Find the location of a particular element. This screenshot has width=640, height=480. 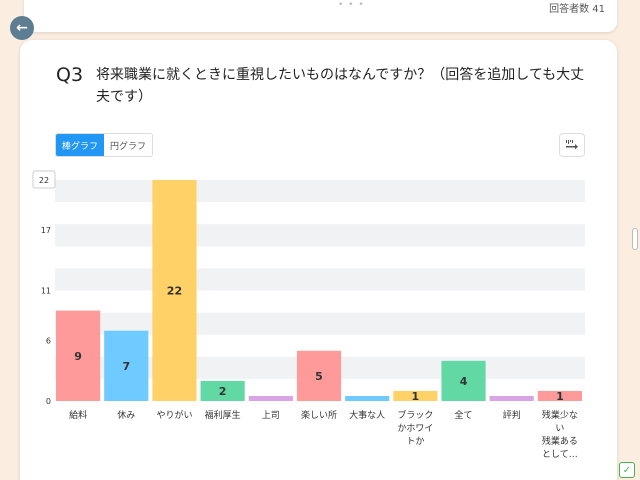

y-tick-label: 11 is located at coordinates (46, 291).